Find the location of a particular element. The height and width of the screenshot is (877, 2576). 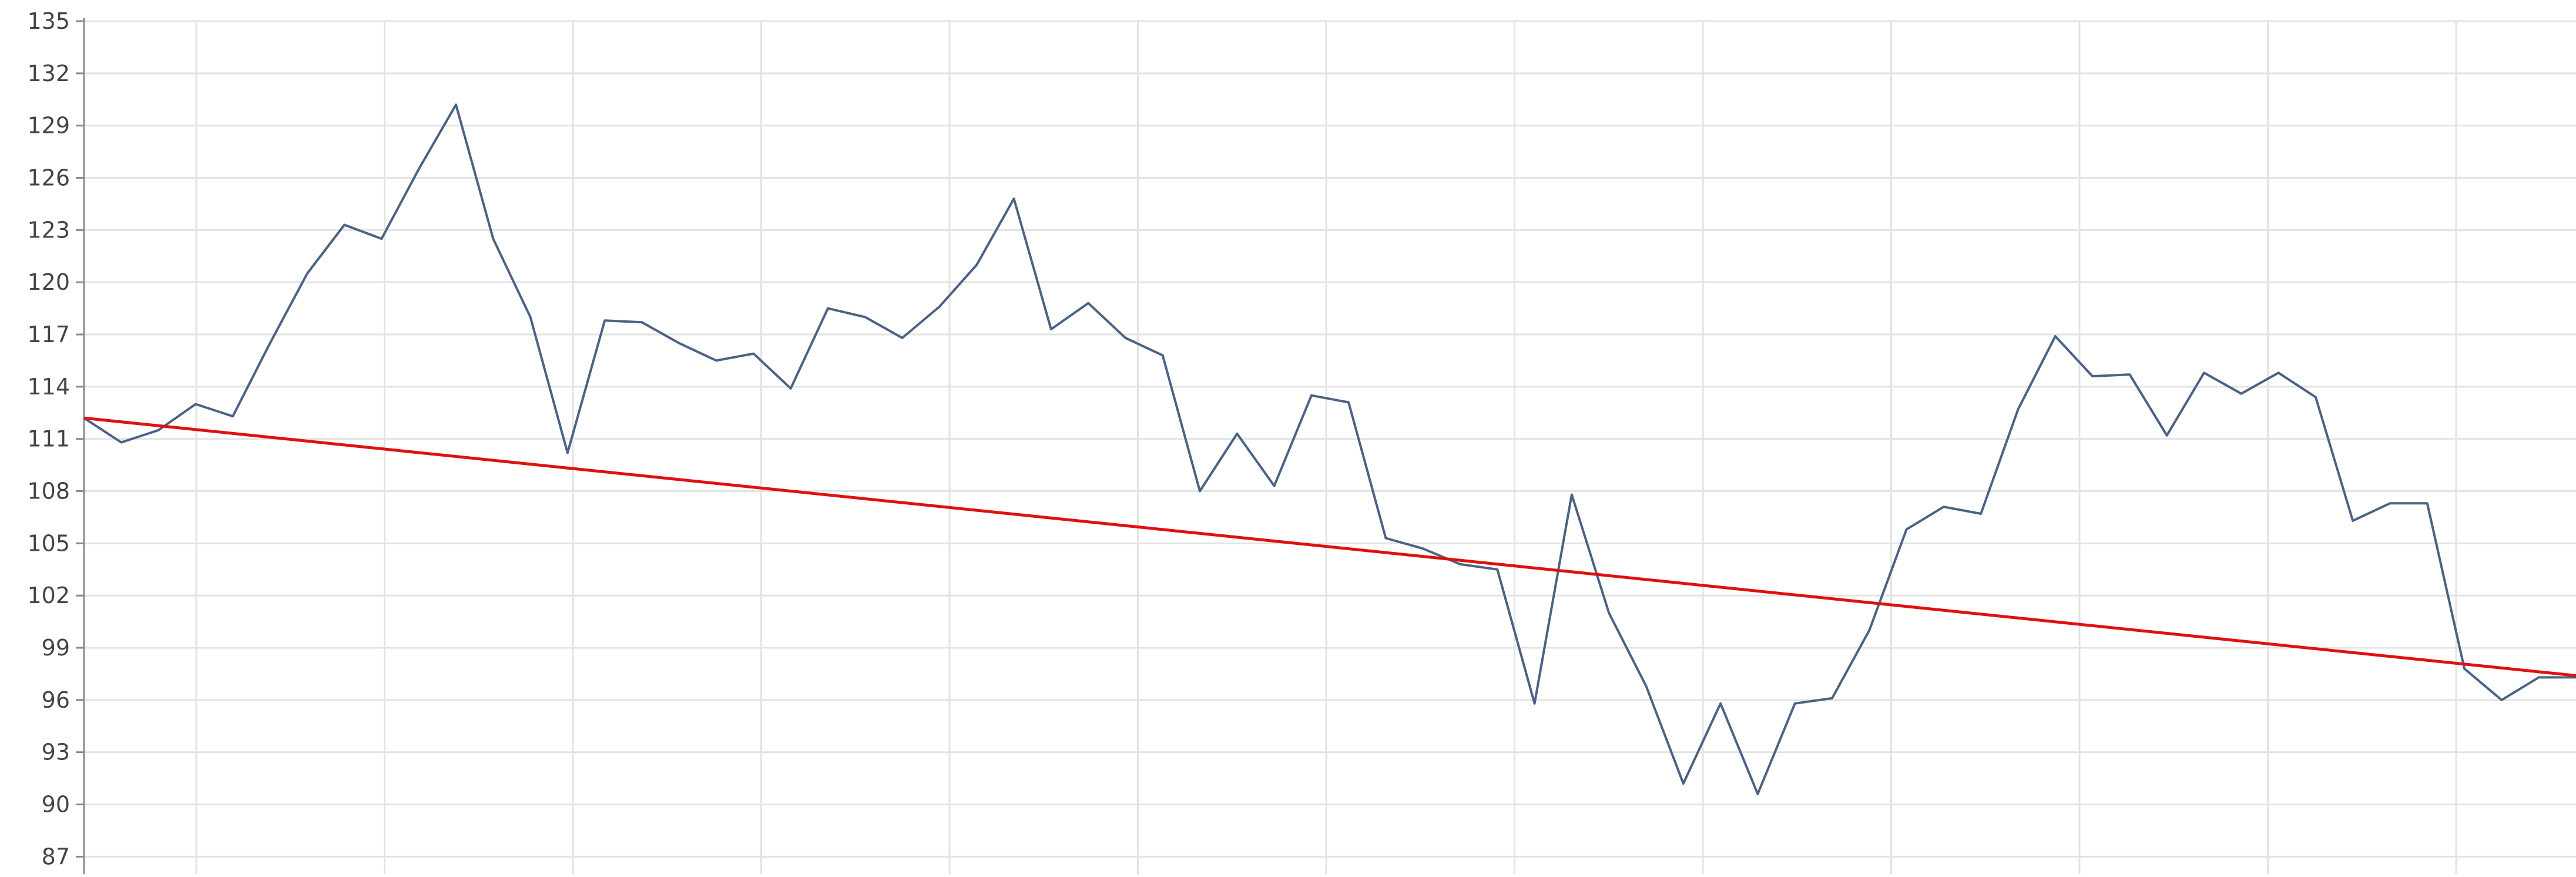

y-tick-label: 129 is located at coordinates (48, 126).